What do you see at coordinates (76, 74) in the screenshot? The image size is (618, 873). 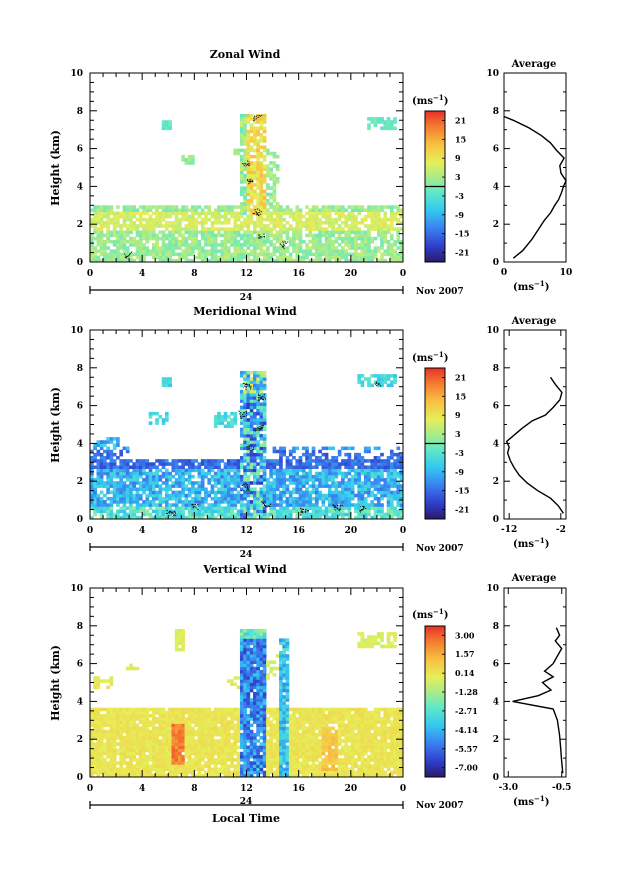 I see `y-tick-label: 10` at bounding box center [76, 74].